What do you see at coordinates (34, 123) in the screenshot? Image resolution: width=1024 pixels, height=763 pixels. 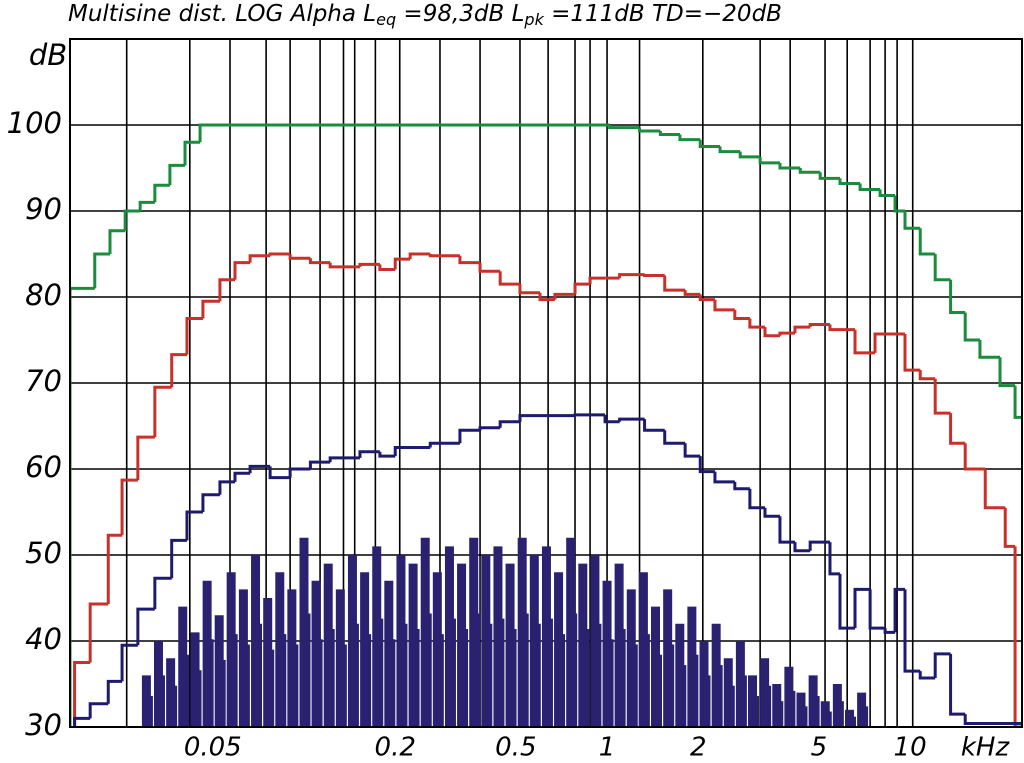 I see `y-tick-label: 100` at bounding box center [34, 123].